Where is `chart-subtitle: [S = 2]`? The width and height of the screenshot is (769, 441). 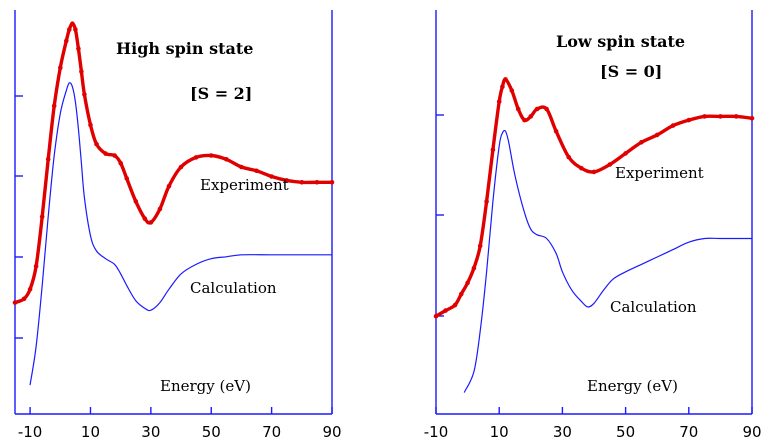 chart-subtitle: [S = 2] is located at coordinates (221, 93).